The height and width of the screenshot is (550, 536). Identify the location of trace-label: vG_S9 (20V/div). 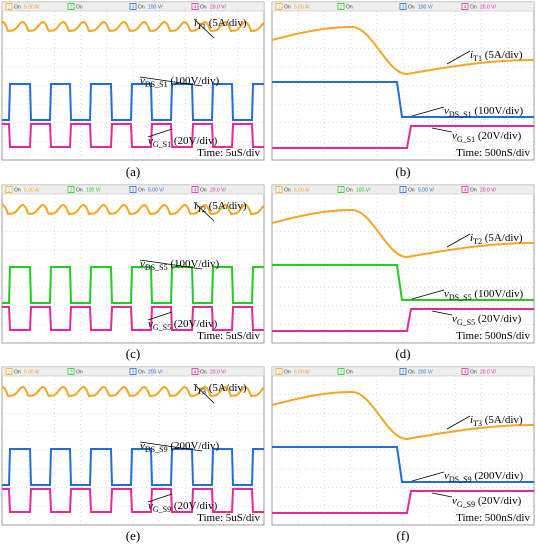
(183, 507).